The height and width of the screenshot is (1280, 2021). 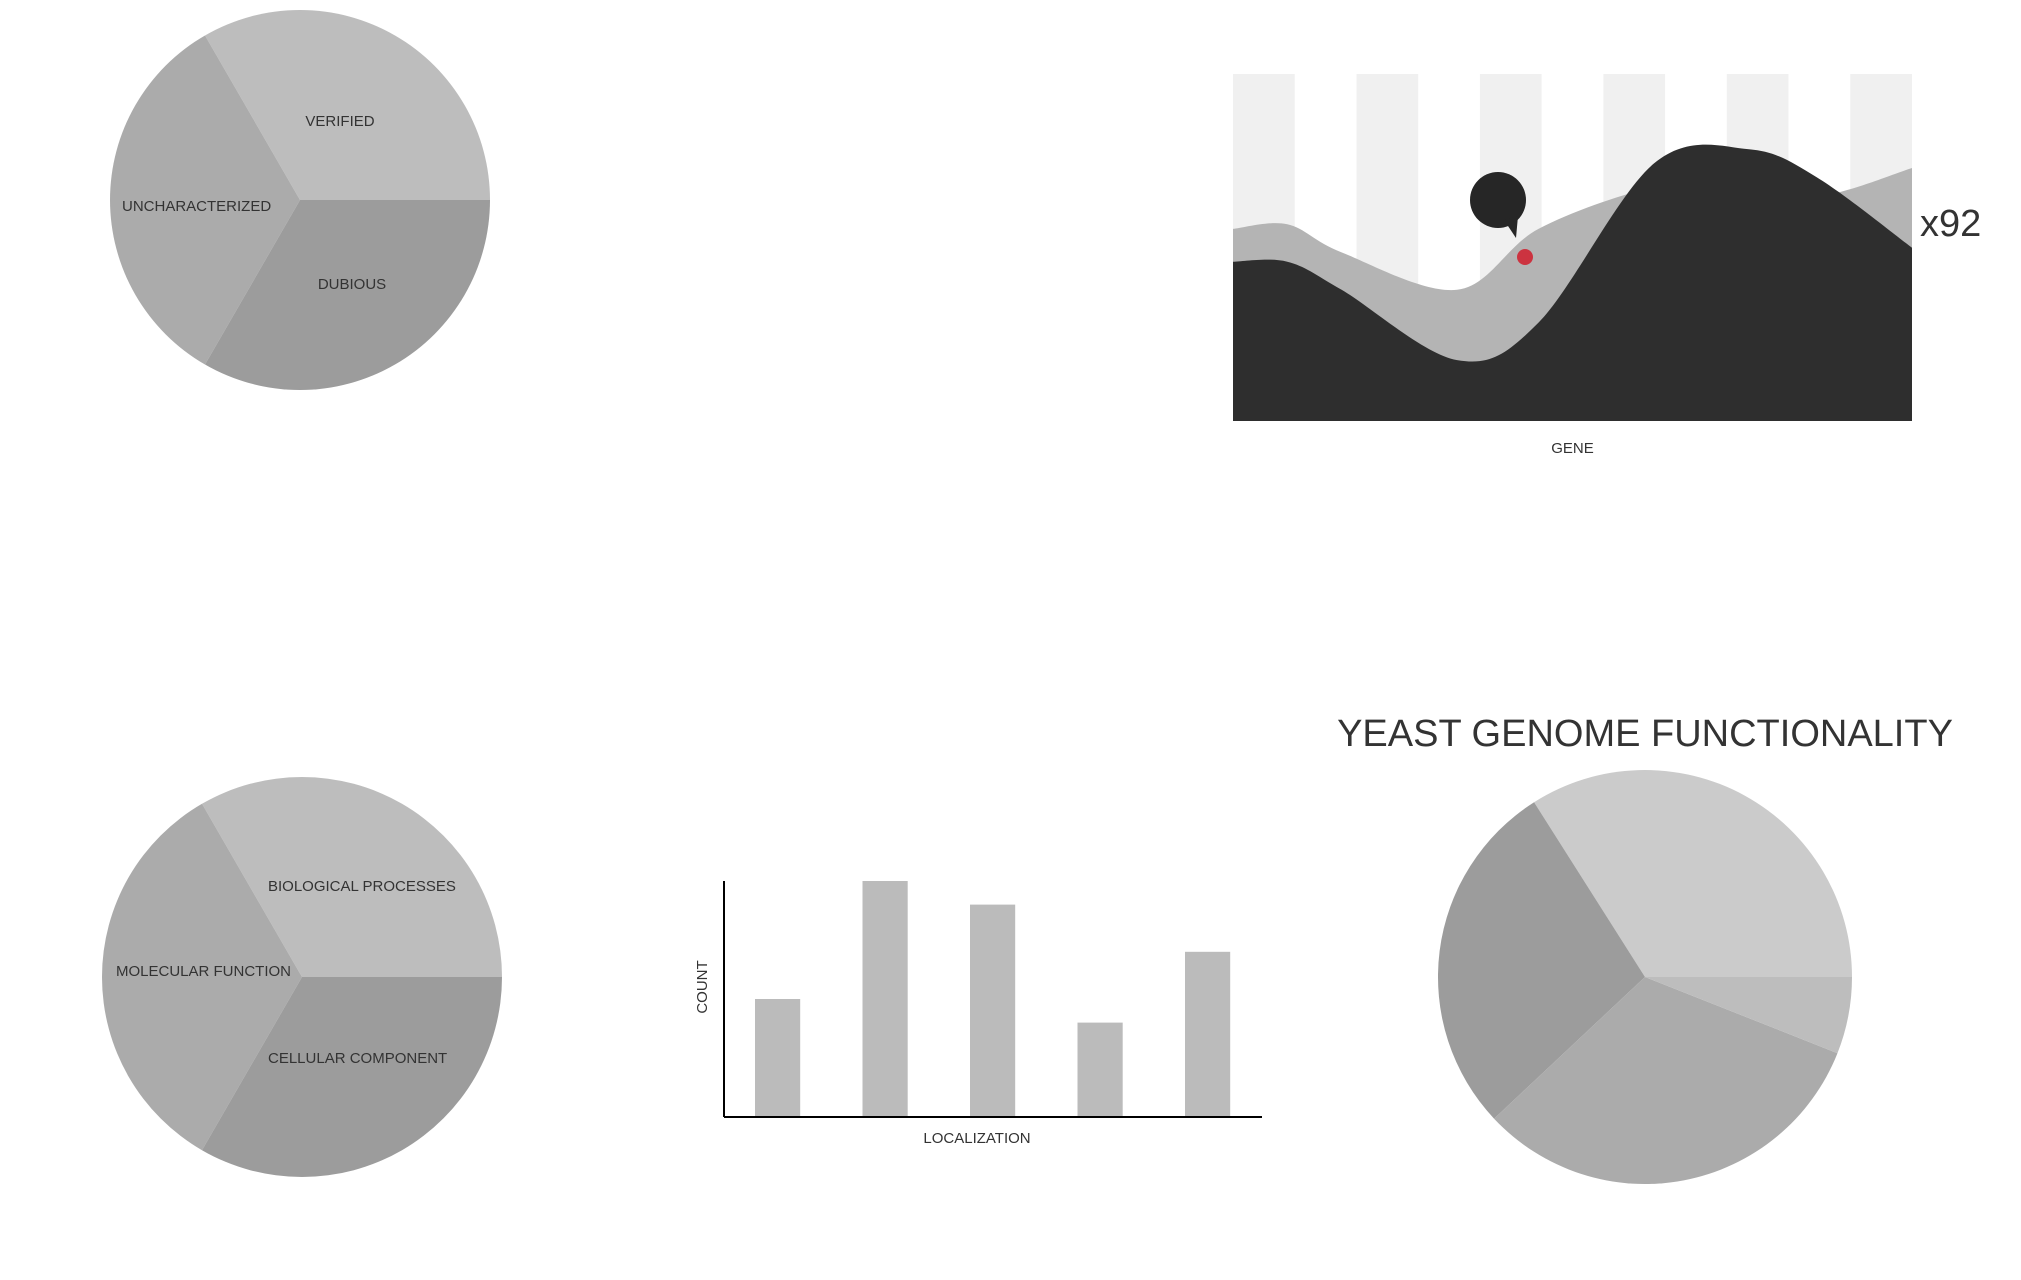 I want to click on chart-title: YEAST GENOME FUNCTIONALITY, so click(x=1645, y=734).